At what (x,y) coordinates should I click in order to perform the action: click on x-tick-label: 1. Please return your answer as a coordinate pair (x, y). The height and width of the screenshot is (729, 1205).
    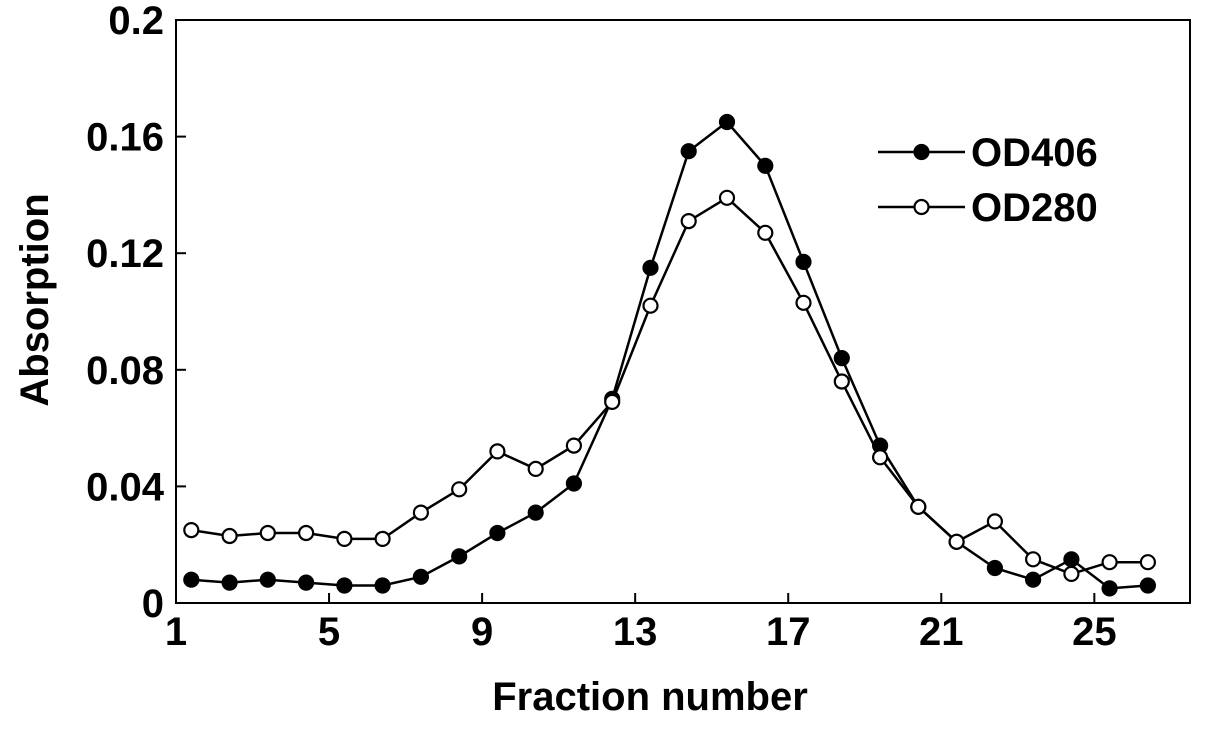
    Looking at the image, I should click on (176, 632).